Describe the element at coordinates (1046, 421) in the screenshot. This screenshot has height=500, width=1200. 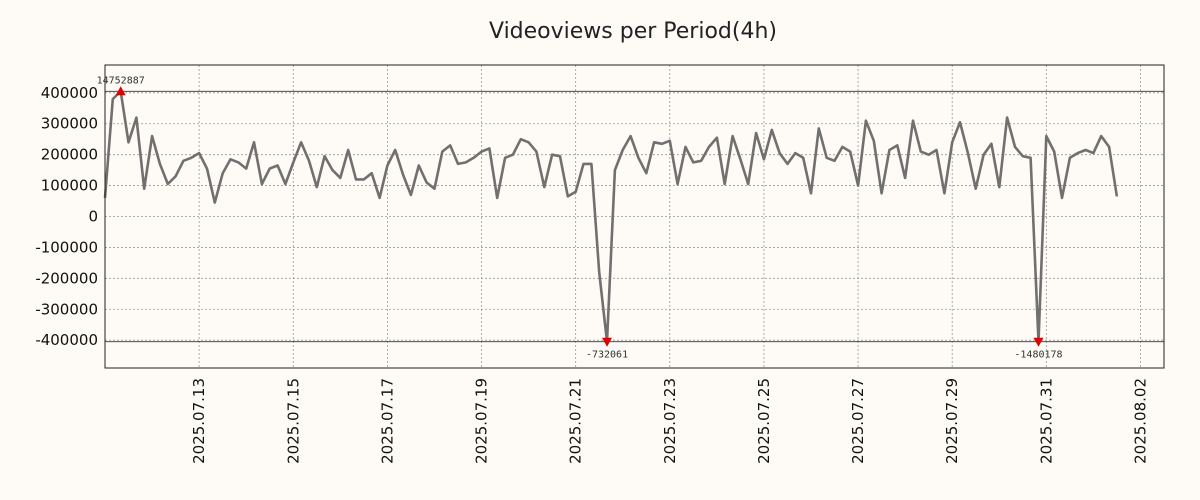
I see `x-tick-label: 2025.07.31` at that location.